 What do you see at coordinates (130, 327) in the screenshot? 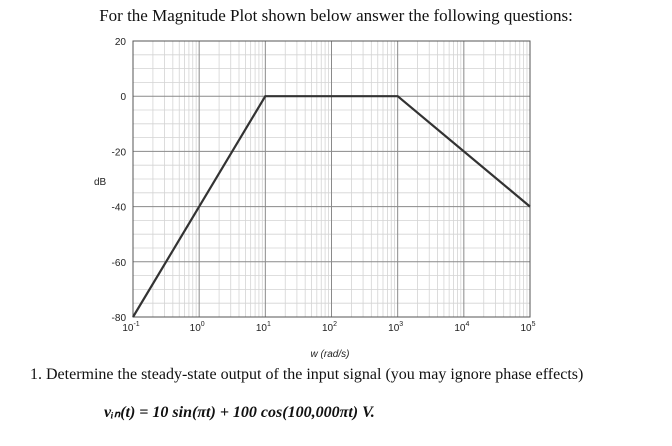
I see `x-tick-label: 10⁻¹` at bounding box center [130, 327].